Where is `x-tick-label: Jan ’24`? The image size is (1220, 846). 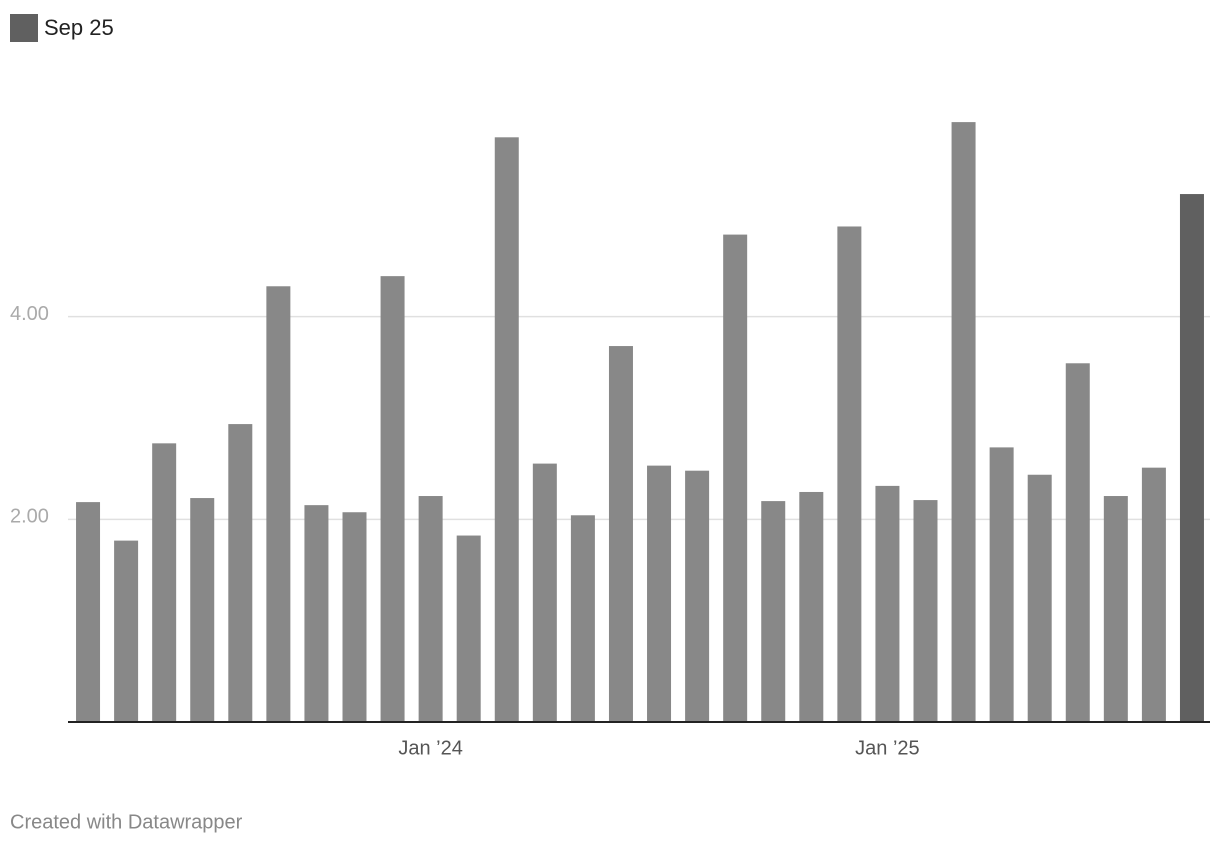
x-tick-label: Jan ’24 is located at coordinates (430, 748).